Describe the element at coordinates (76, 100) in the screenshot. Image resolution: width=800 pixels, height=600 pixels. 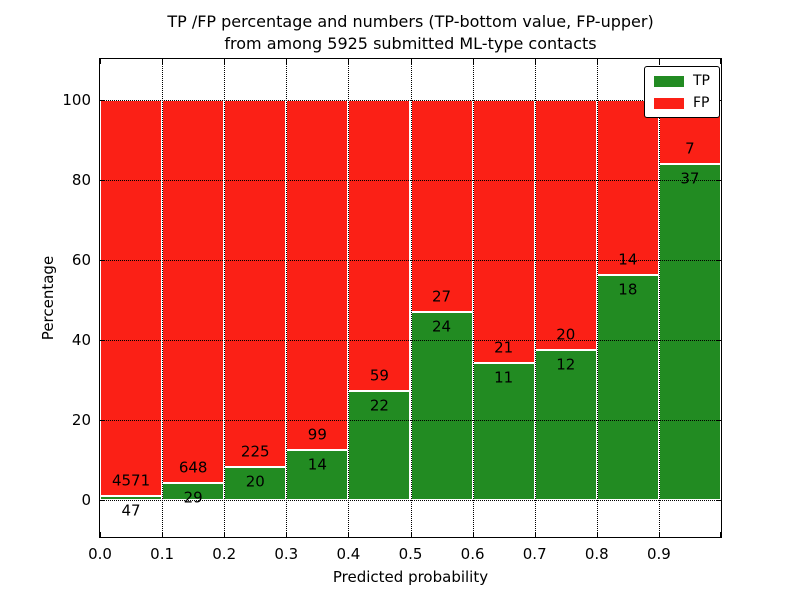
I see `y-tick-label: 100` at that location.